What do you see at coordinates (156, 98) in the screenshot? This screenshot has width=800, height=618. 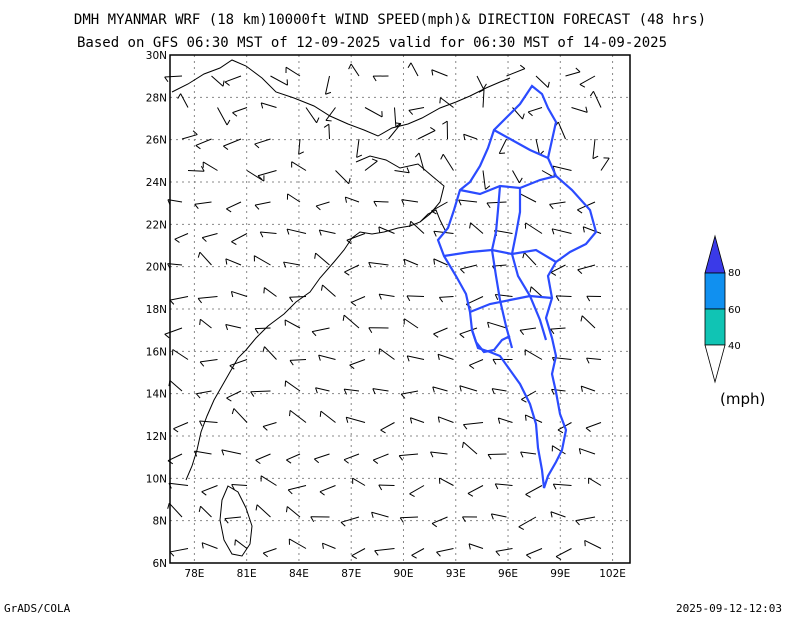 I see `lat-tick-label: 28N` at bounding box center [156, 98].